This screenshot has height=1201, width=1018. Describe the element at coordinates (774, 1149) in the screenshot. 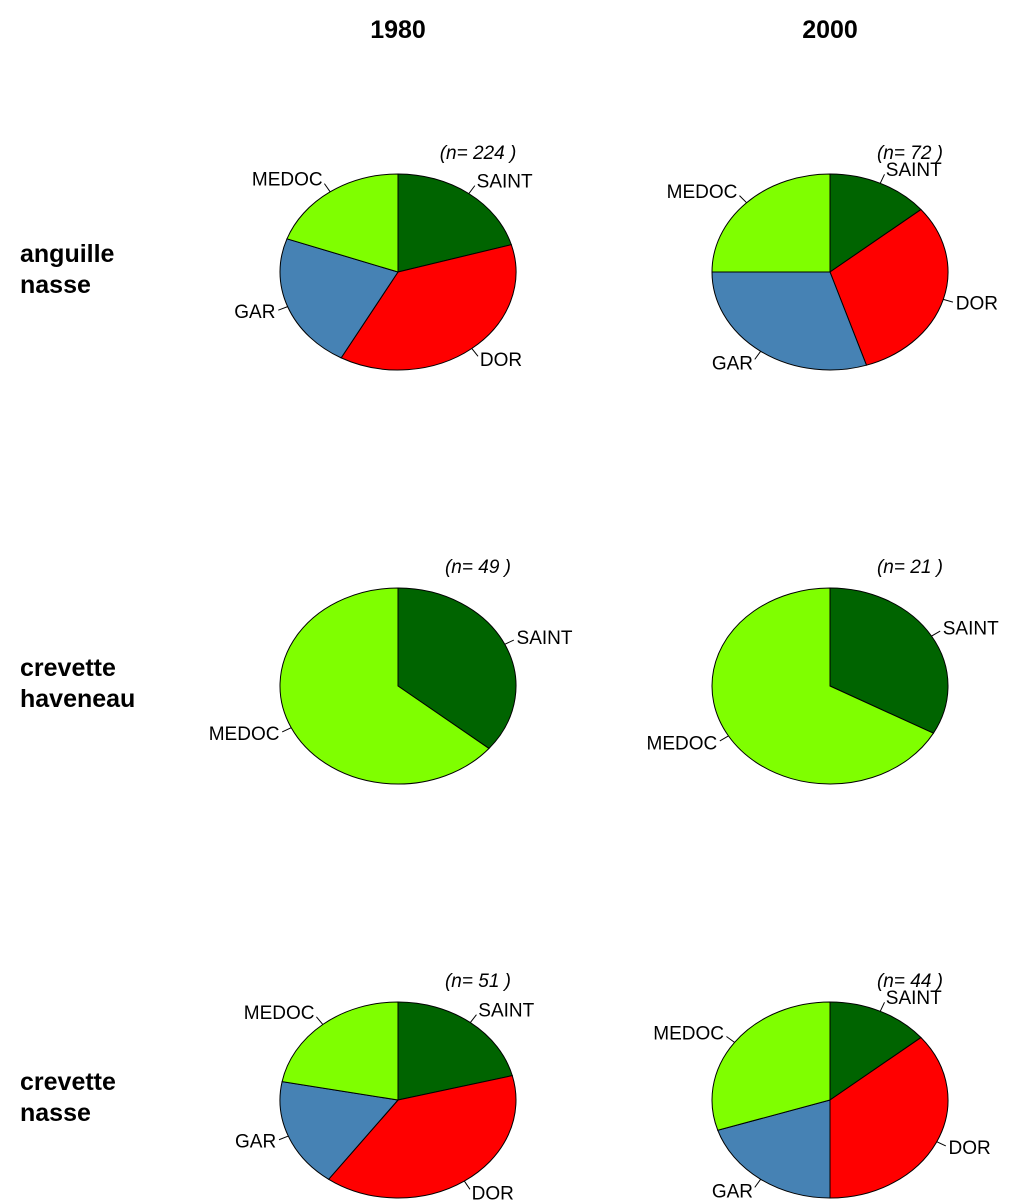

I see `pie-6-slice-gar` at that location.